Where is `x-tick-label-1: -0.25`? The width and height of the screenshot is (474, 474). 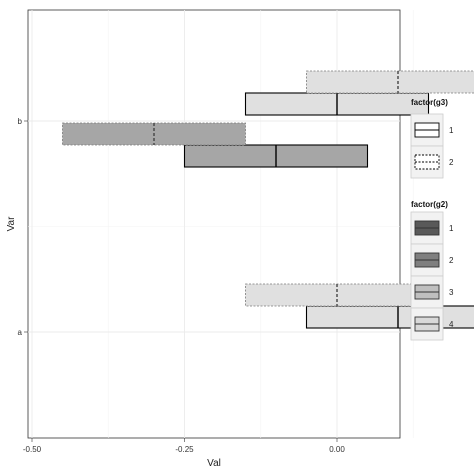
x-tick-label-1: -0.25 is located at coordinates (184, 449).